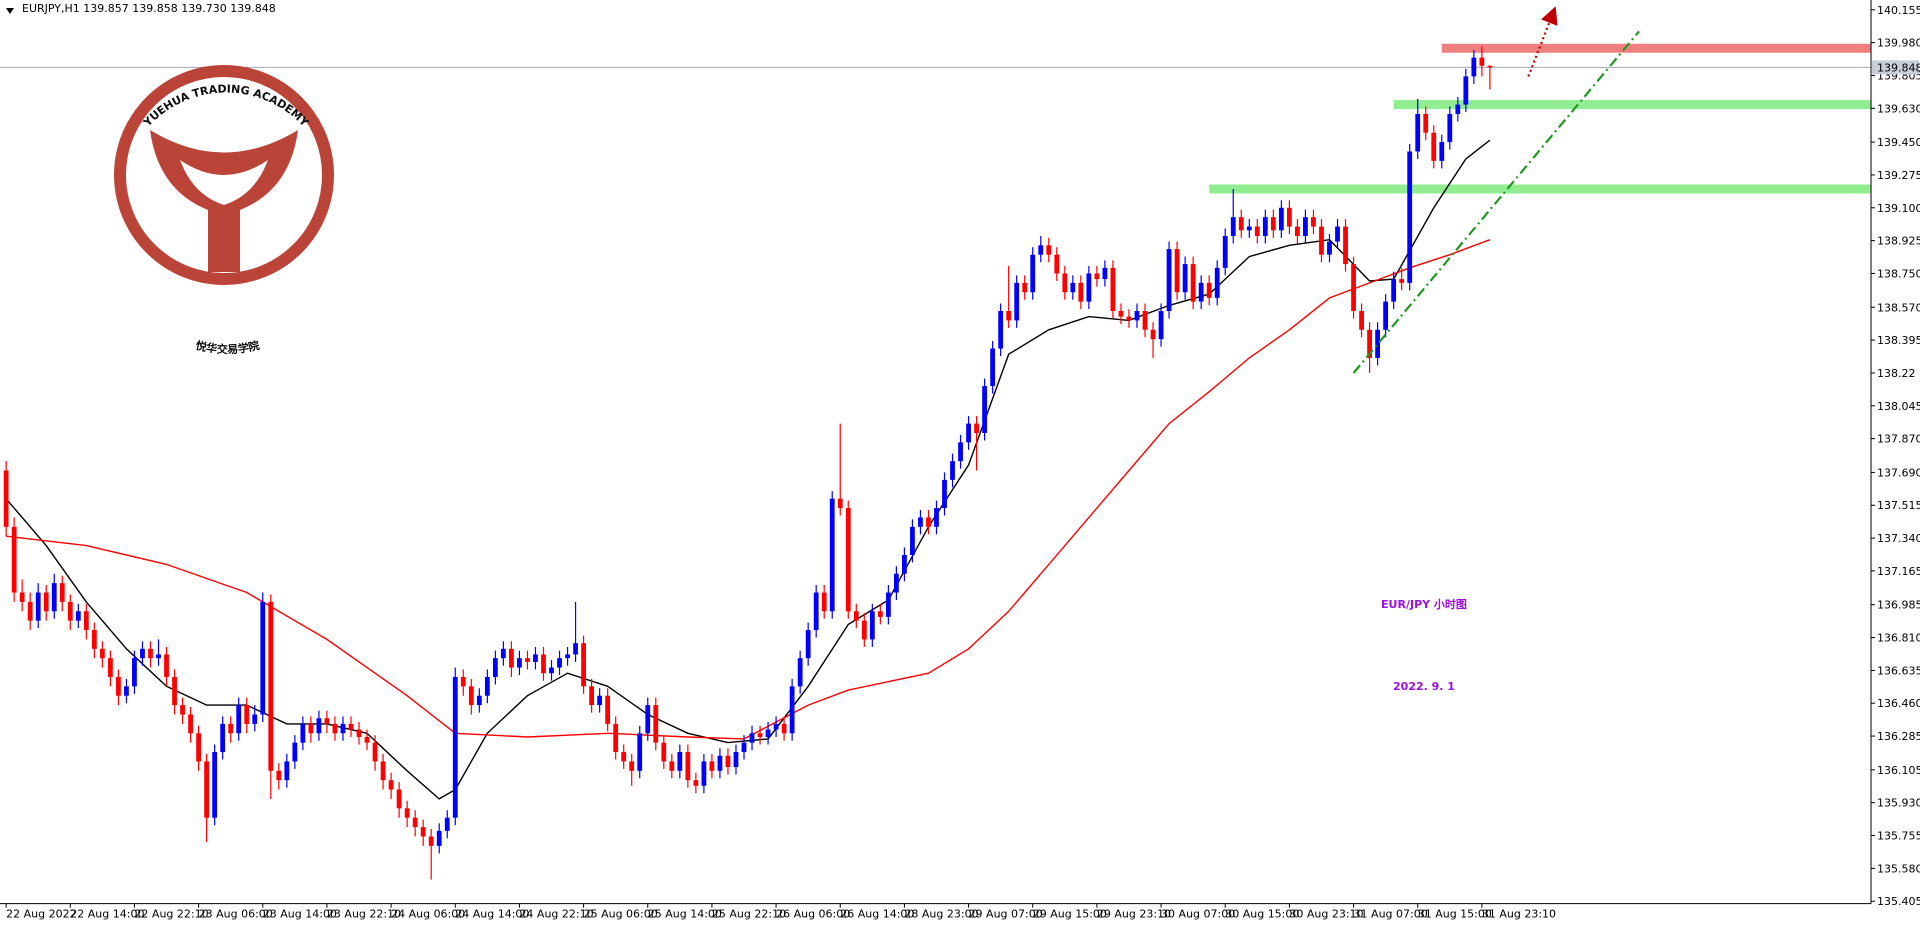 The height and width of the screenshot is (927, 1920). I want to click on x-tick-label: 30 Aug 15:00, so click(1262, 914).